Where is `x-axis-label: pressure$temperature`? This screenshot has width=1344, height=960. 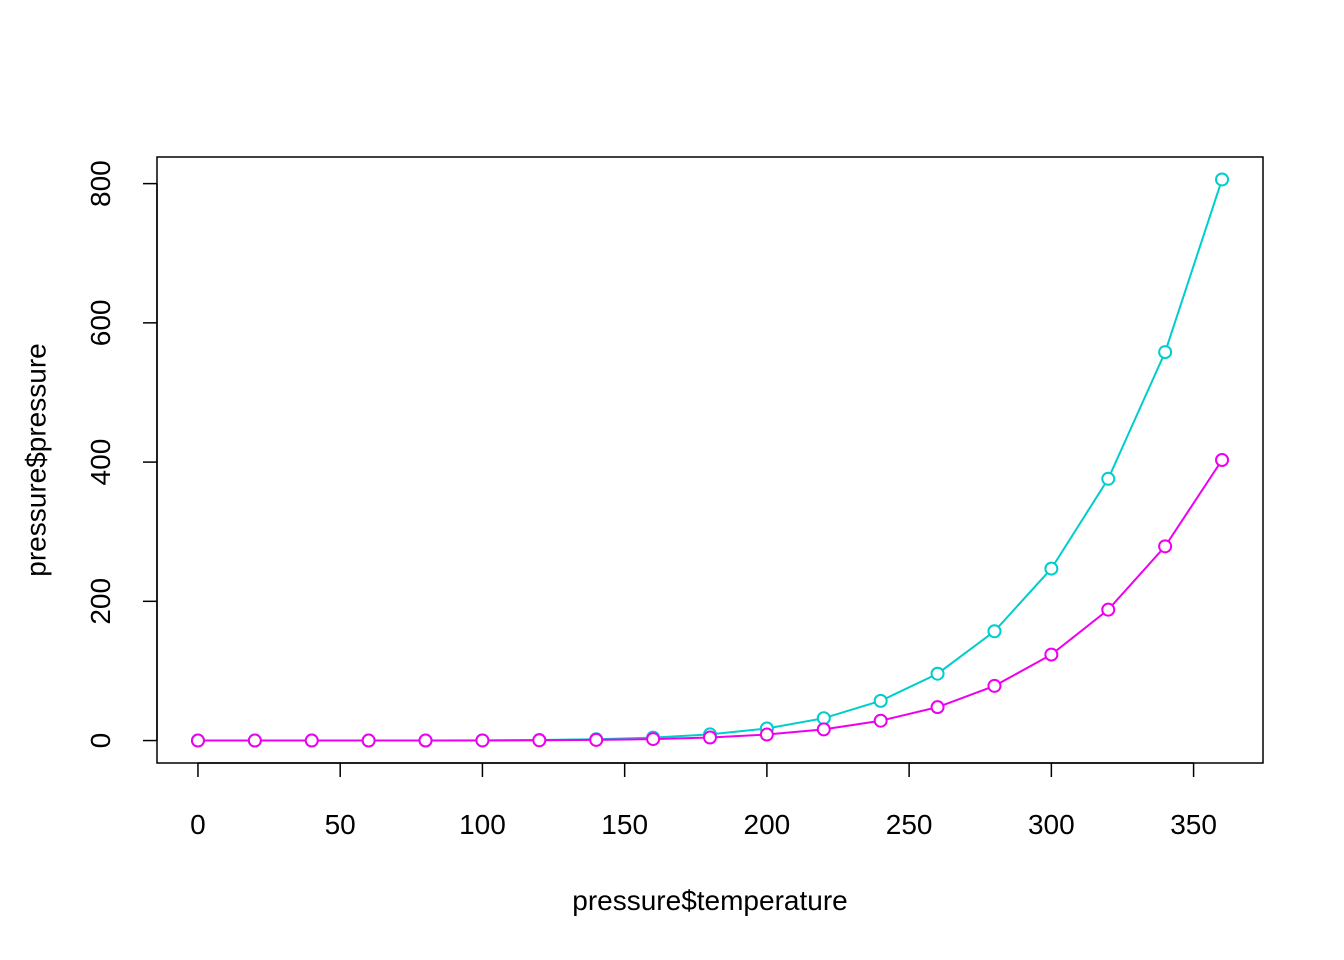 x-axis-label: pressure$temperature is located at coordinates (709, 900).